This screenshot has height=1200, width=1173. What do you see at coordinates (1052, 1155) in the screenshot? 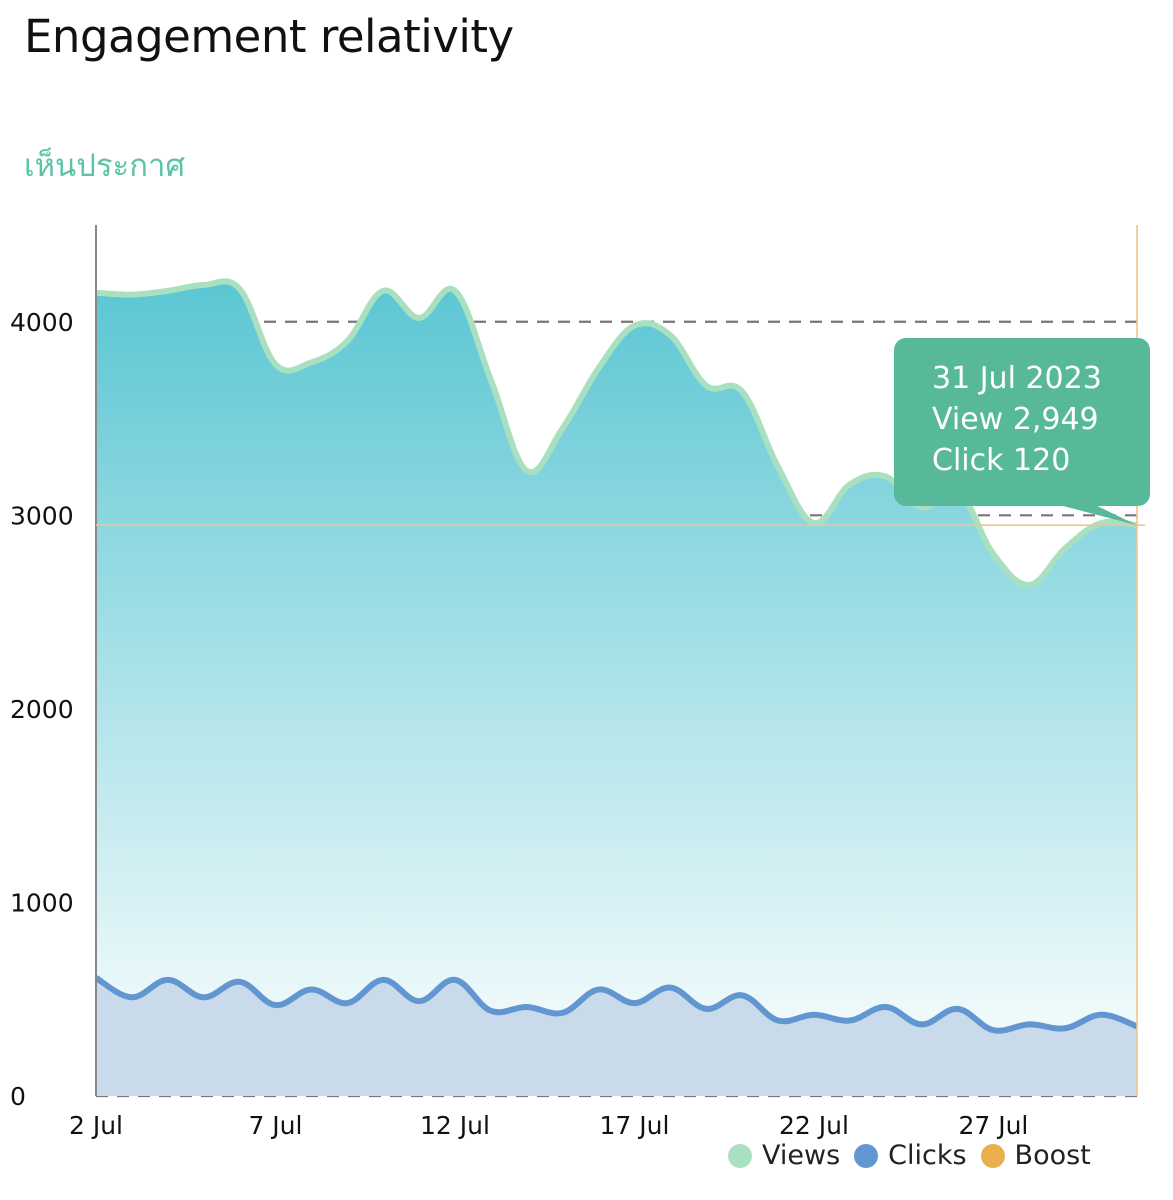
I see `legend-label-boost: Boost` at bounding box center [1052, 1155].